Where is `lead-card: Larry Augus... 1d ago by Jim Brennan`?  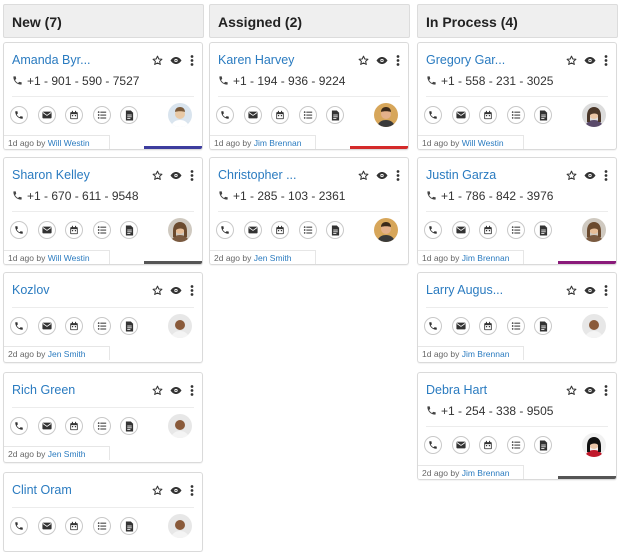 lead-card: Larry Augus... 1d ago by Jim Brennan is located at coordinates (517, 317).